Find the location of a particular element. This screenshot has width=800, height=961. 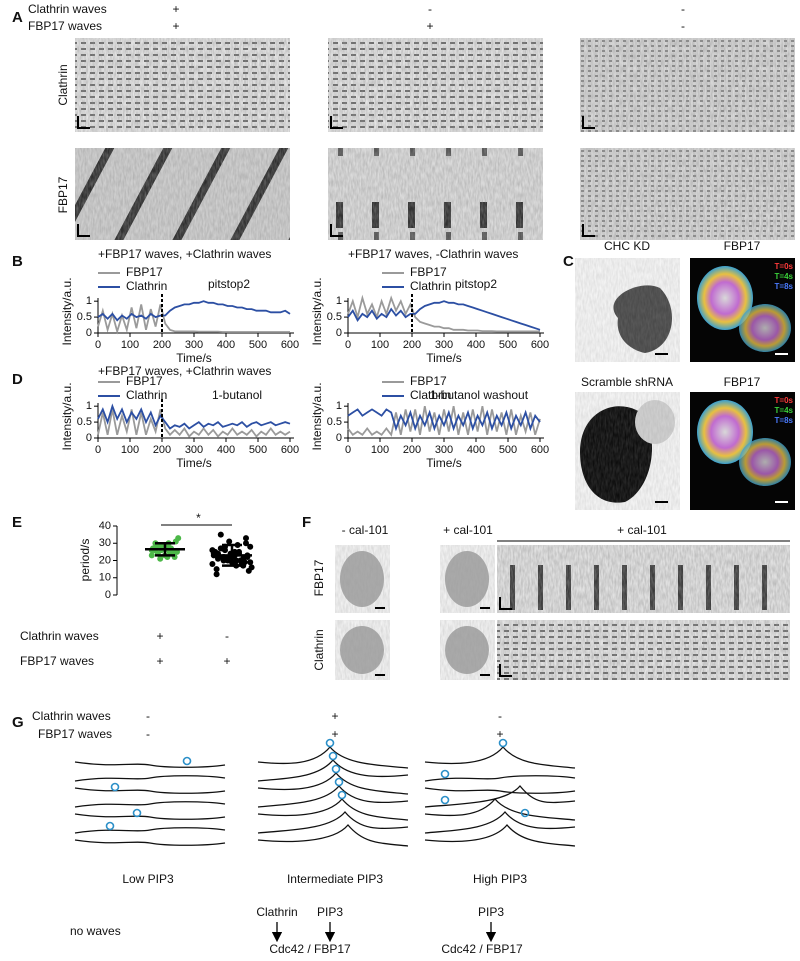

condition-label: Clathrin waves is located at coordinates (59, 636).